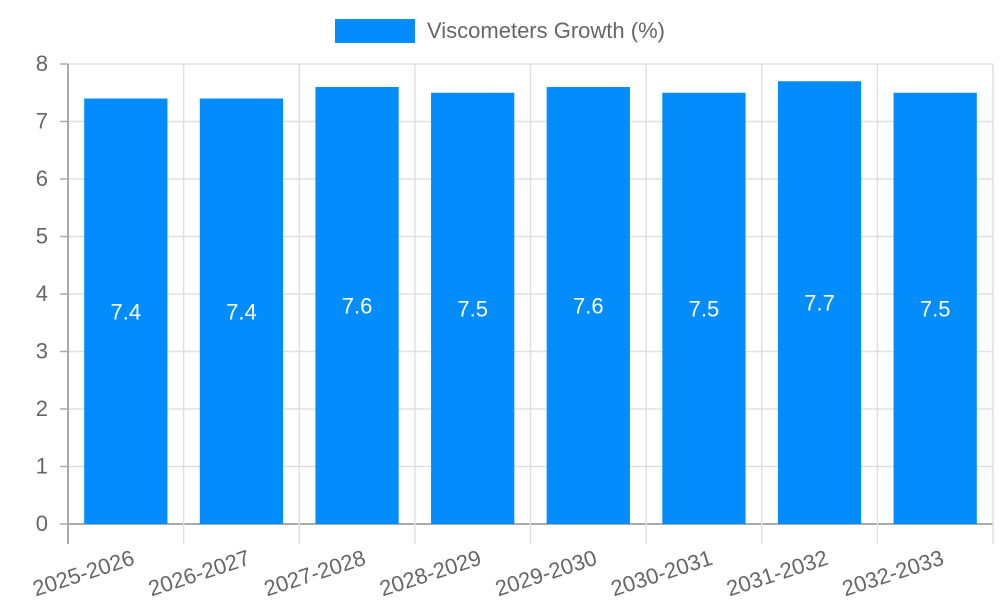 This screenshot has height=600, width=1000. What do you see at coordinates (893, 572) in the screenshot?
I see `x-tick-label: 2032-2033` at bounding box center [893, 572].